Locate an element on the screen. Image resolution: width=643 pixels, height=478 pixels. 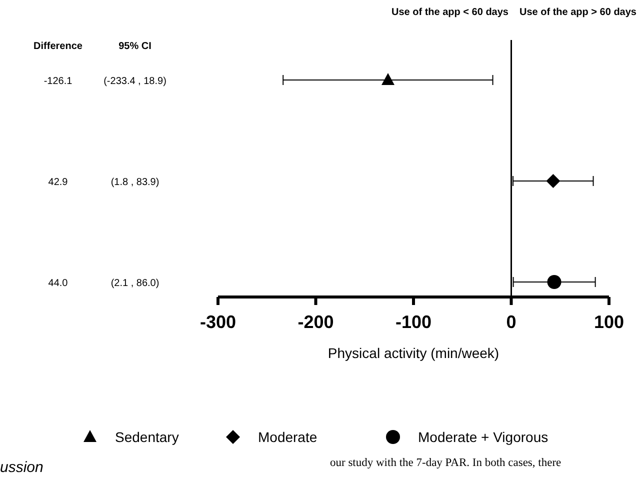
x-axis-title: Physical activity (min/week) is located at coordinates (414, 353).